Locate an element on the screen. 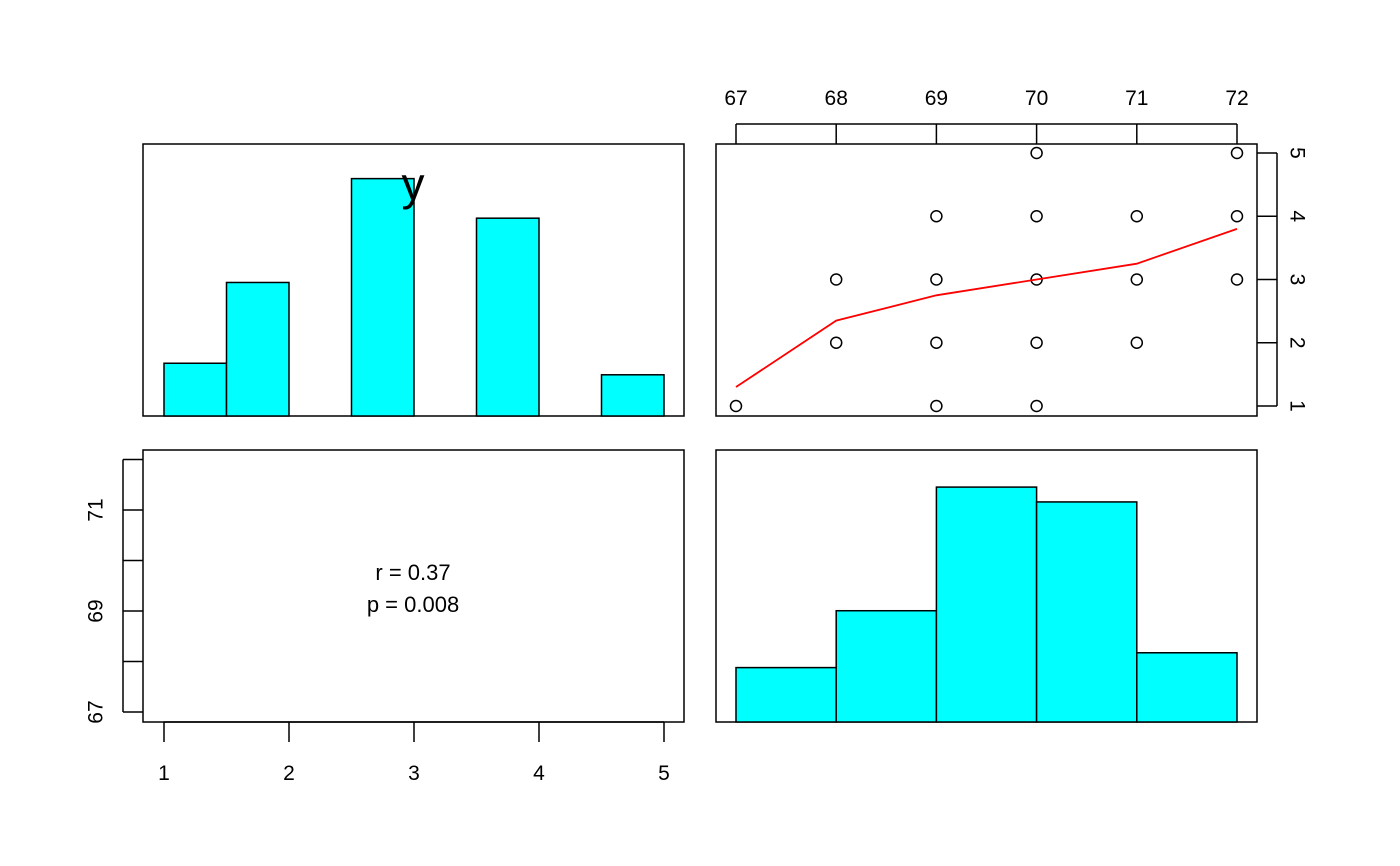  panel-frame-top-right is located at coordinates (986, 280).